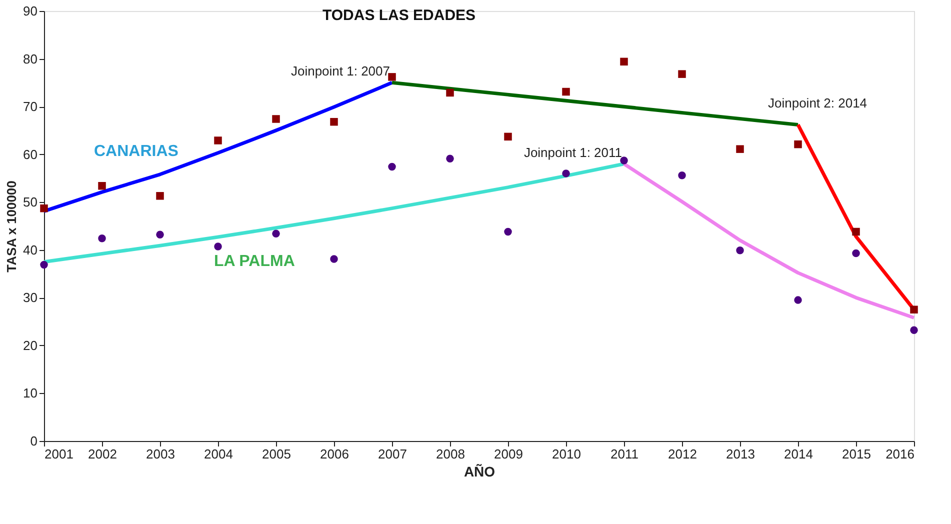 The height and width of the screenshot is (524, 951). I want to click on y-tick-label: 90, so click(30, 11).